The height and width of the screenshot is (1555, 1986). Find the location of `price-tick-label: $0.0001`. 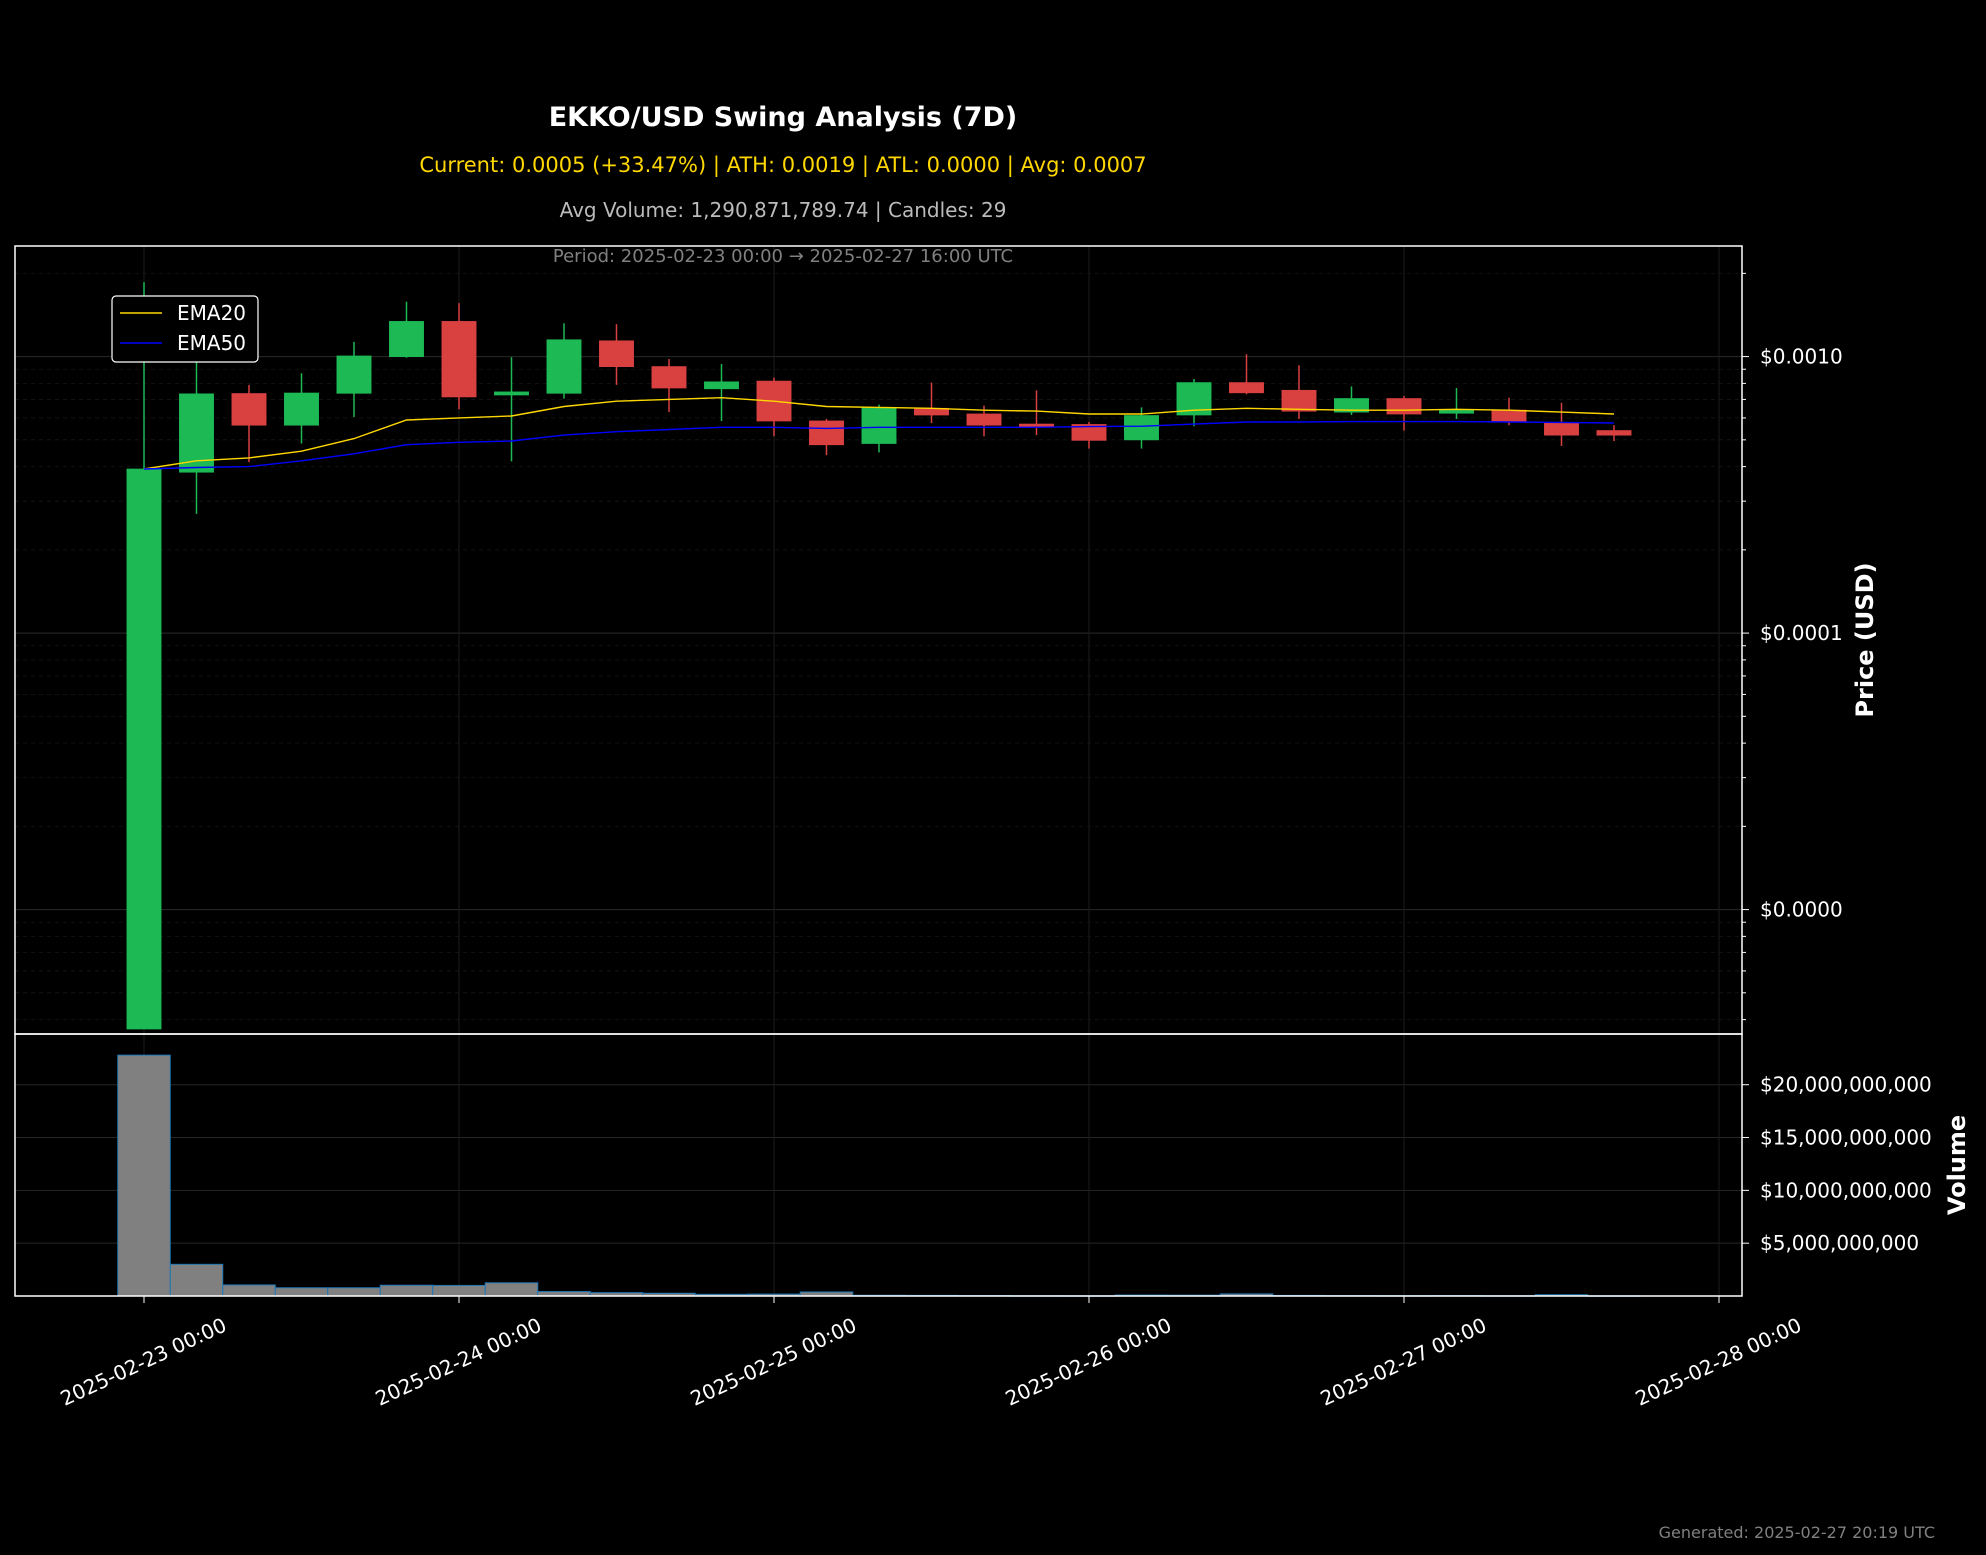

price-tick-label: $0.0001 is located at coordinates (1801, 633).